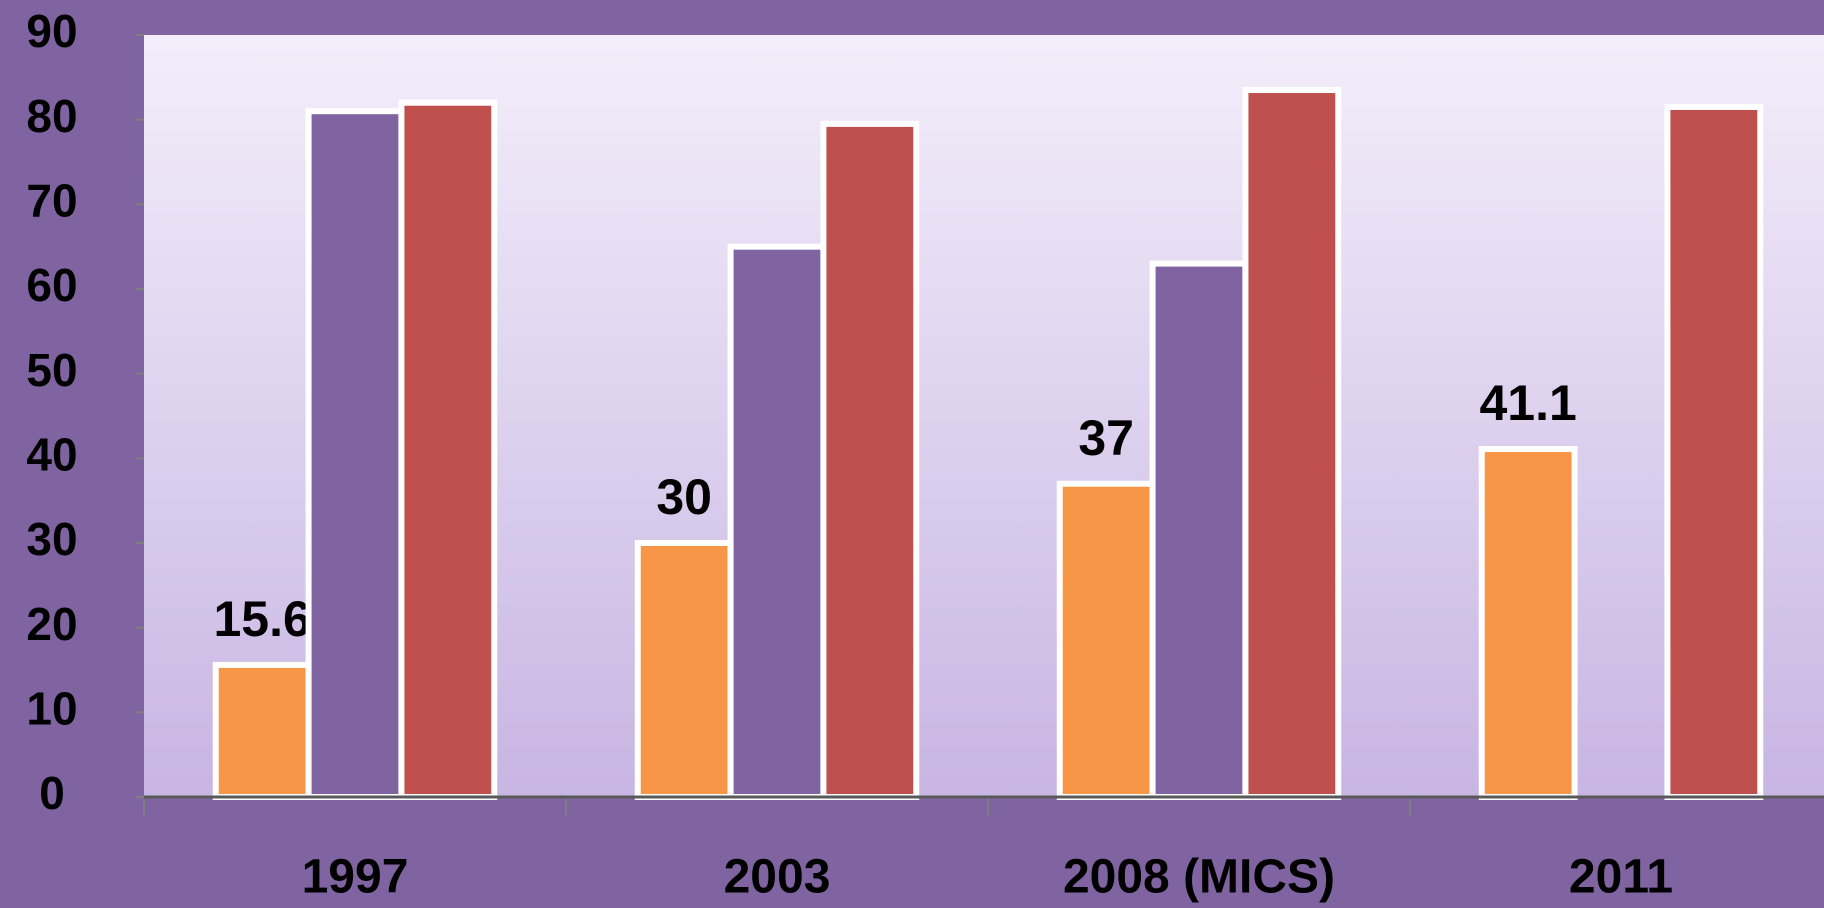 Image resolution: width=1824 pixels, height=908 pixels. Describe the element at coordinates (51, 31) in the screenshot. I see `y-tick-label: 90` at that location.